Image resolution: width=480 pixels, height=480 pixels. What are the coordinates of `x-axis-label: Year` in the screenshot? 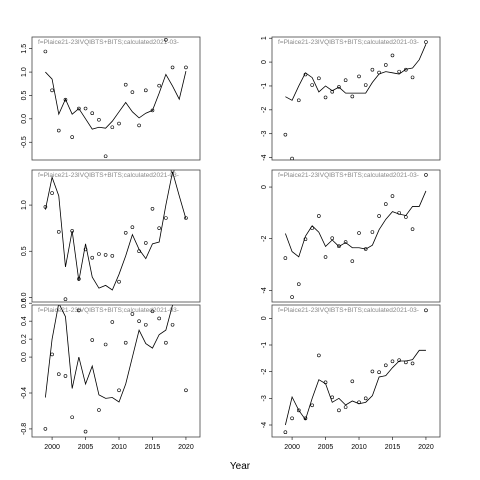 It's located at (240, 466).